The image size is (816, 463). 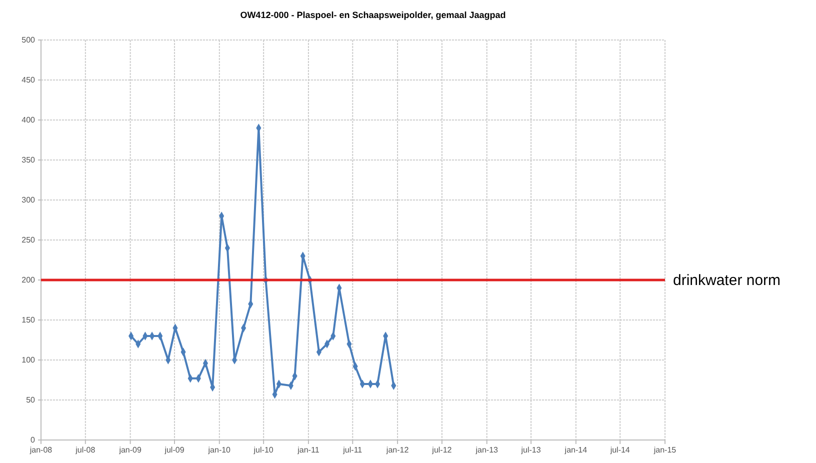 I want to click on x-tick-label: jan-08, so click(x=40, y=450).